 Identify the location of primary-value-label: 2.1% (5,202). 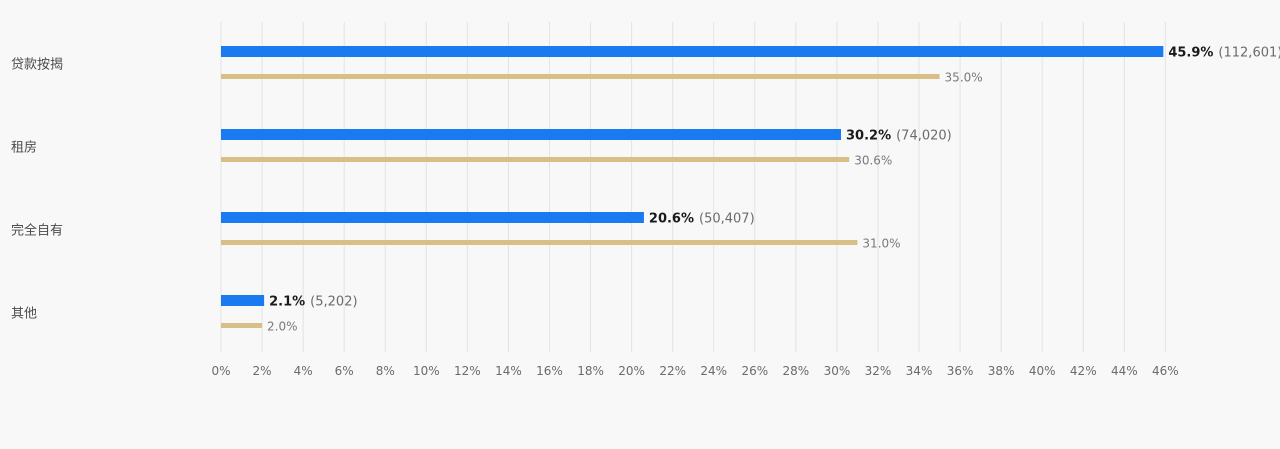
(313, 302).